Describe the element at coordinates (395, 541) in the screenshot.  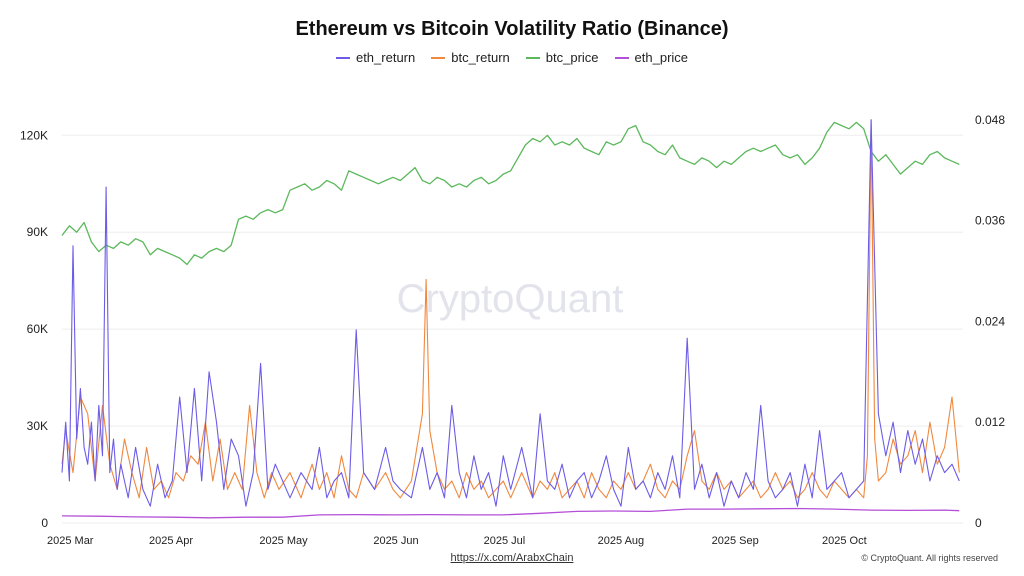
I see `x-tick-label: 2025 Jun` at that location.